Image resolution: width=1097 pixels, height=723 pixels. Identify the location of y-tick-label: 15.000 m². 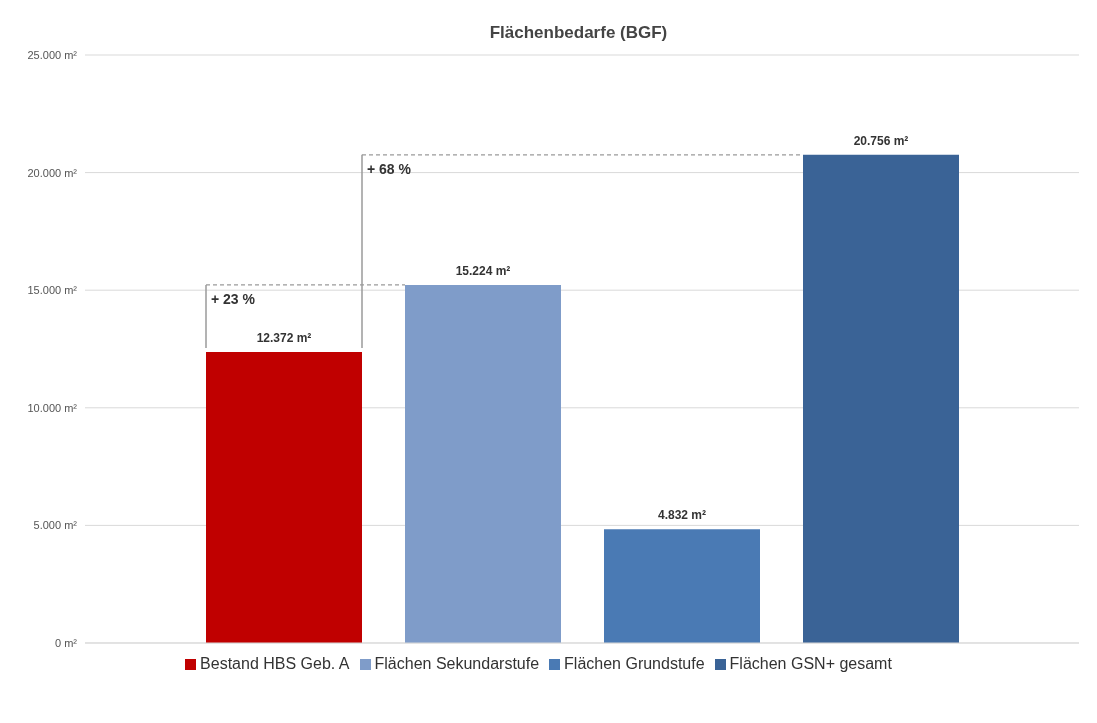
(52, 290).